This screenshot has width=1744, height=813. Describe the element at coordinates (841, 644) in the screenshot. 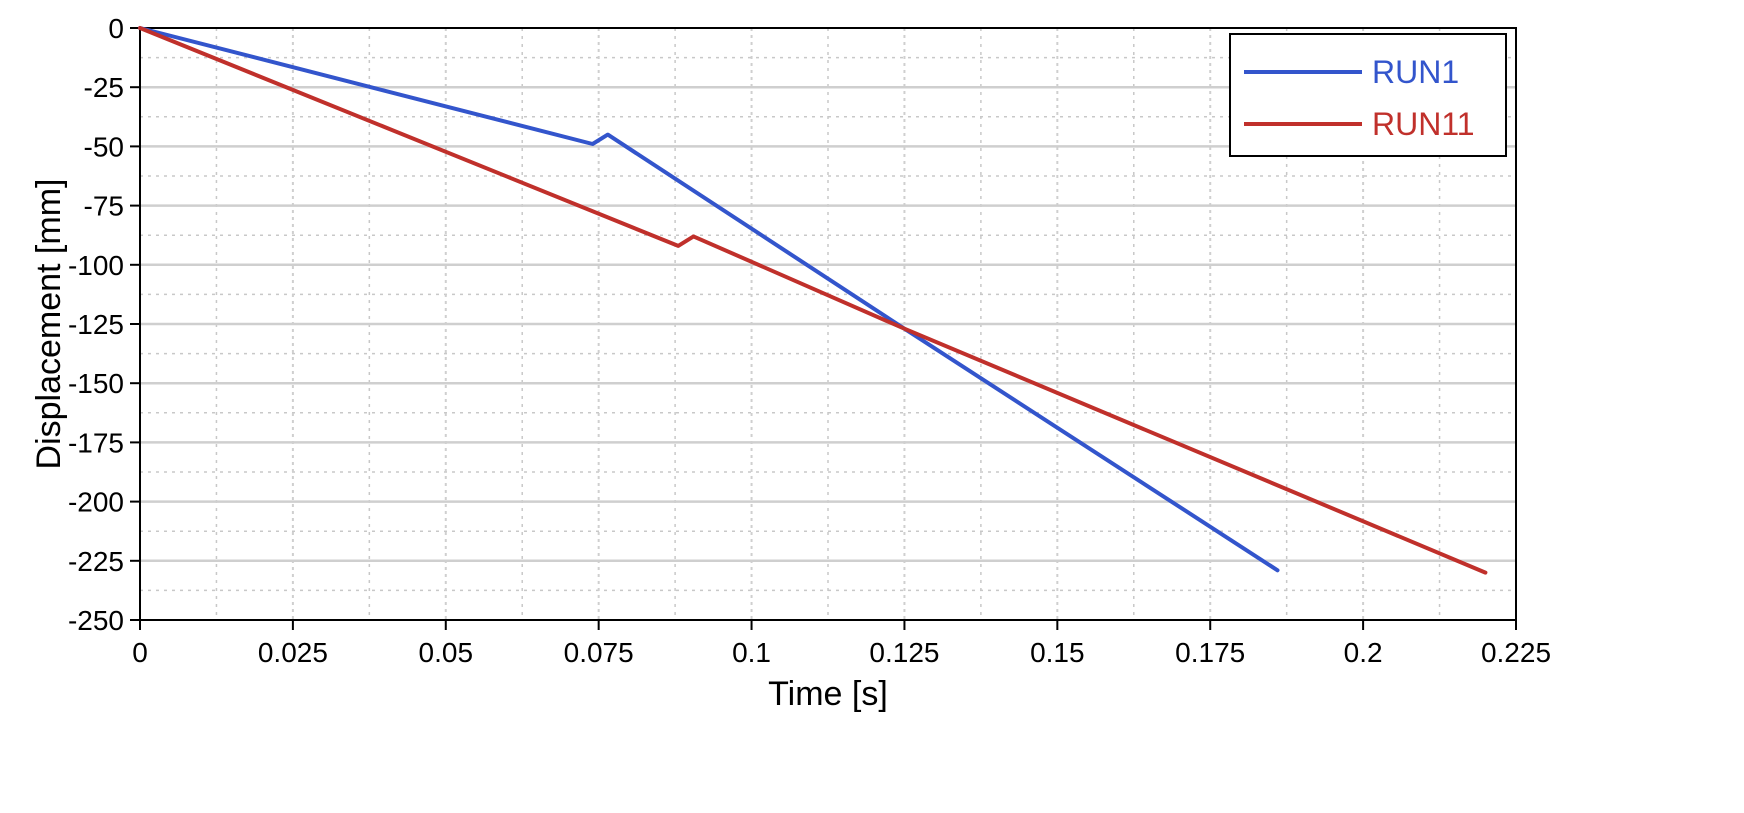

I see `x-axis-ticks: 0 0.025 0.05 0.075 0.1 0.125 0.15 0.175 0.2 0.225` at that location.